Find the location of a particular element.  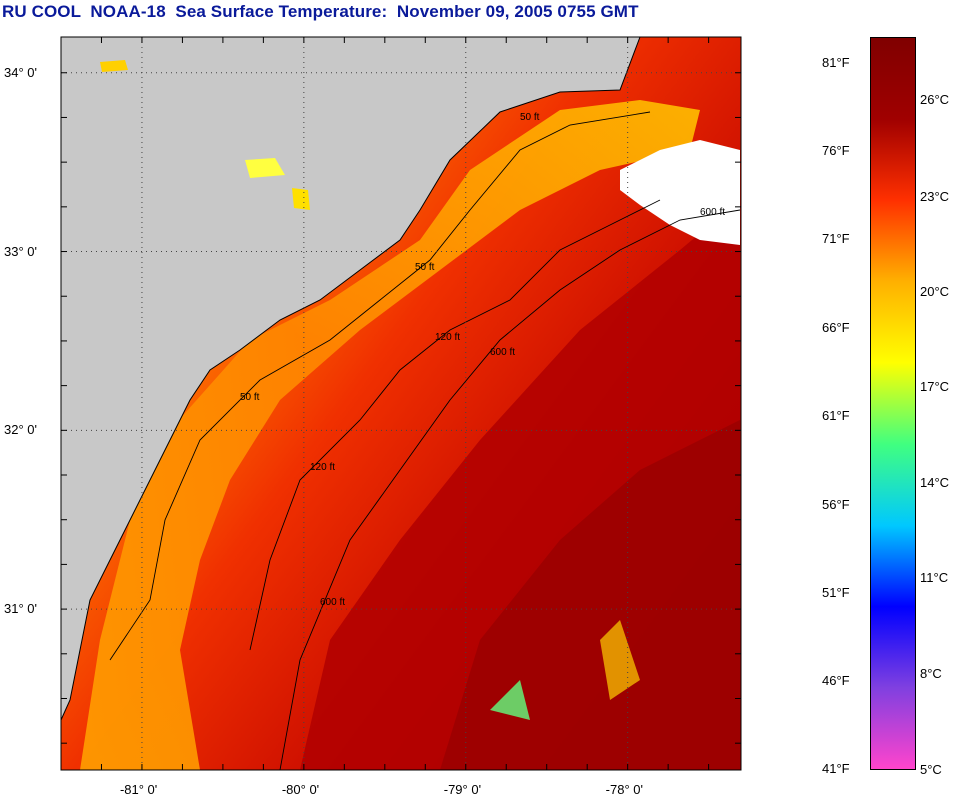

lon-tick-label: -79° 0' is located at coordinates (462, 789).